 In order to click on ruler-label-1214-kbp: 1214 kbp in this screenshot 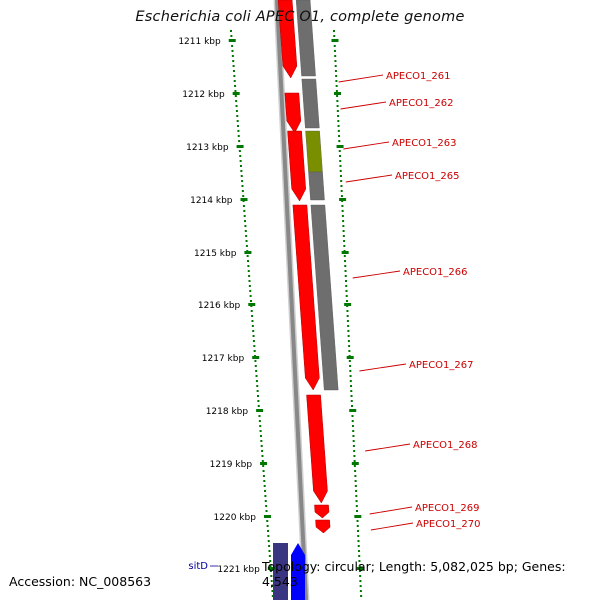, I will do `click(211, 201)`.